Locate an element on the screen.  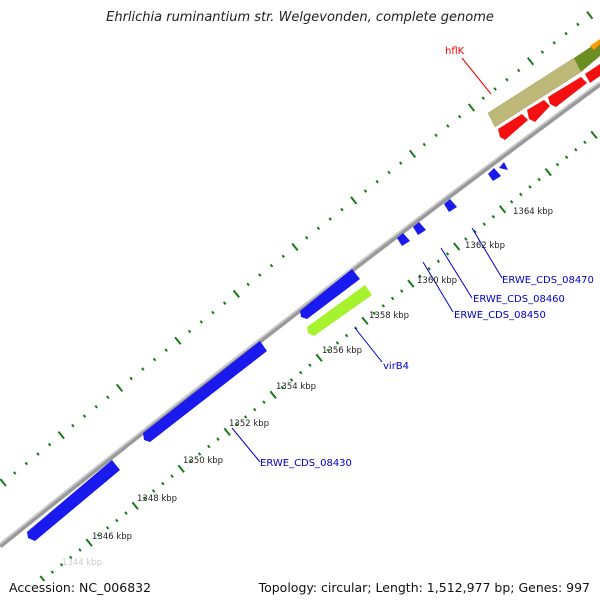
tick-label: 1354 kbp is located at coordinates (296, 387).